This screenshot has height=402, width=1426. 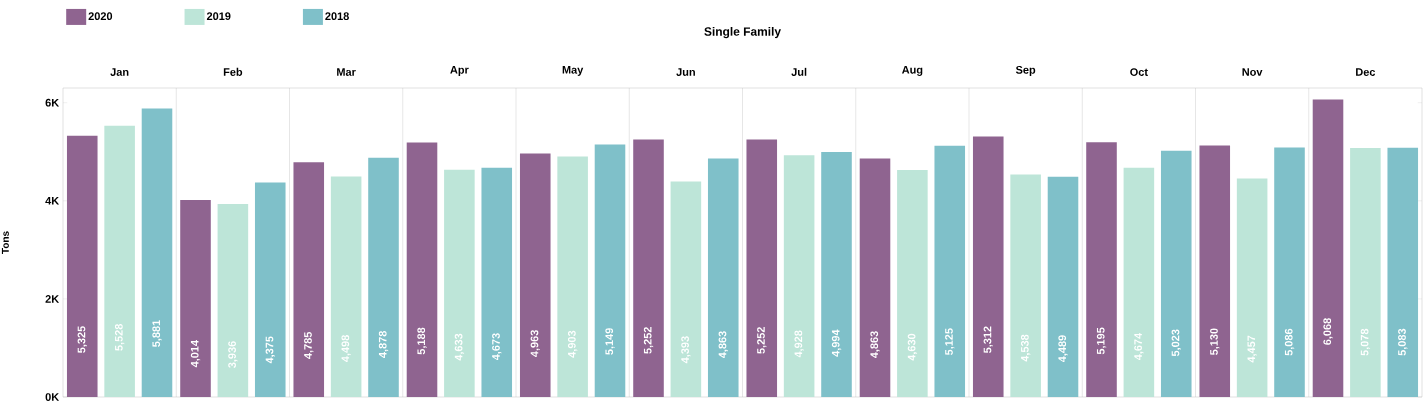 What do you see at coordinates (1025, 348) in the screenshot?
I see `data-label: 4,538` at bounding box center [1025, 348].